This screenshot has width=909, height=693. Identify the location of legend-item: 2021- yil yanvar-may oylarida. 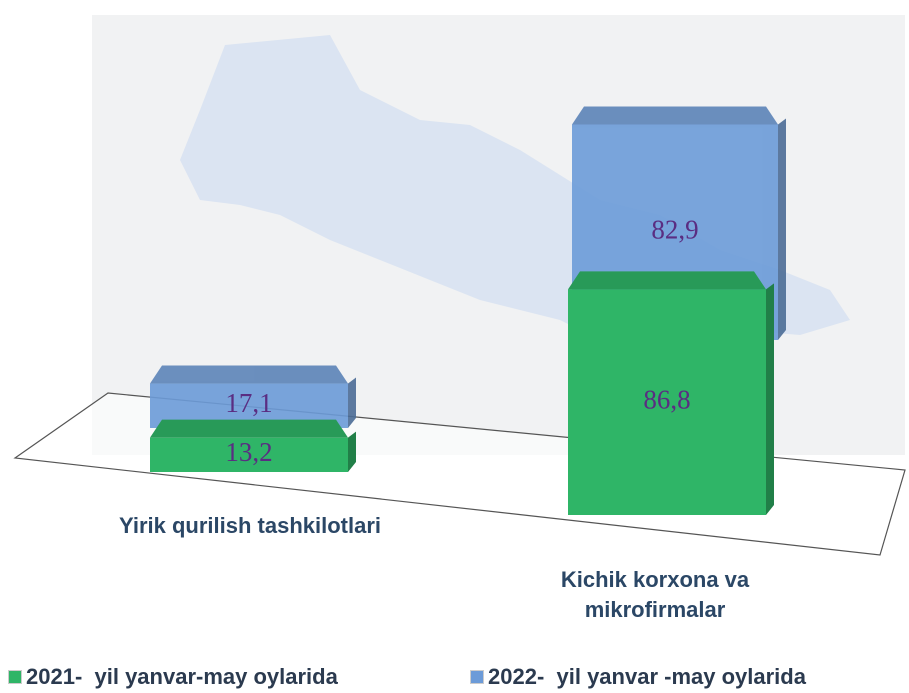
(173, 677).